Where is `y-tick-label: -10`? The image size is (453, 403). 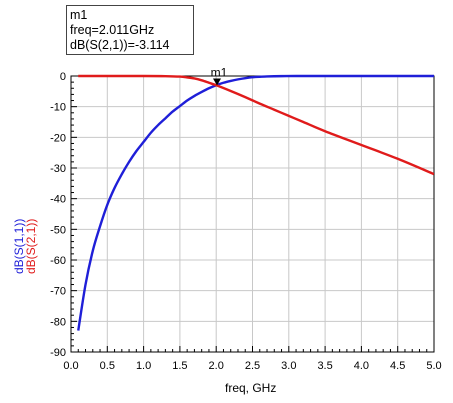 y-tick-label: -10 is located at coordinates (58, 108).